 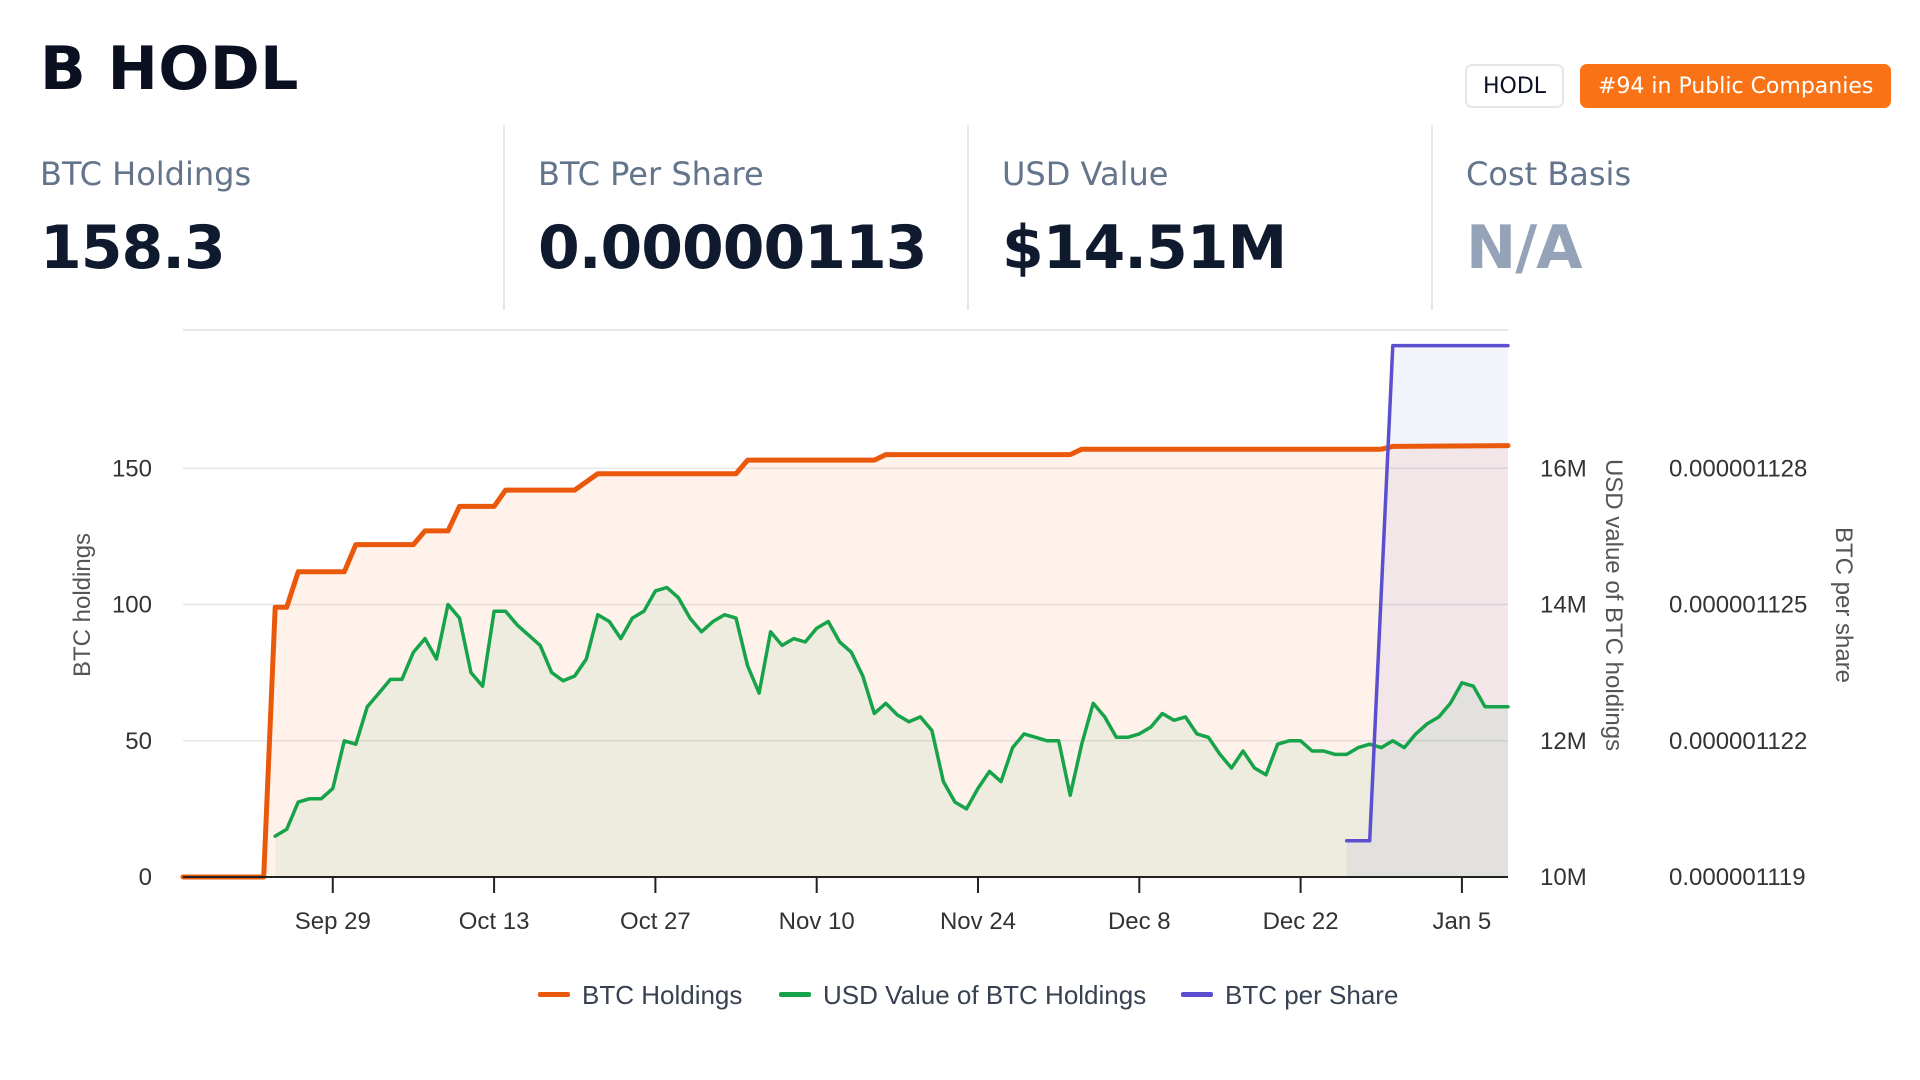 I want to click on legend-item-btc-holdings: BTC Holdings, so click(x=640, y=995).